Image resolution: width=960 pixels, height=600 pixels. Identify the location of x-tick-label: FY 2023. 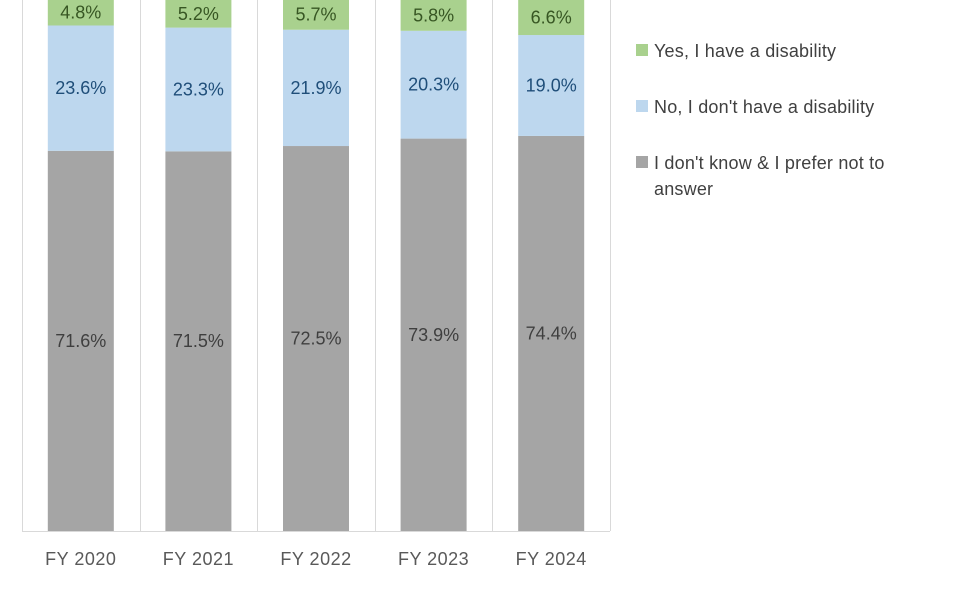
(433, 559).